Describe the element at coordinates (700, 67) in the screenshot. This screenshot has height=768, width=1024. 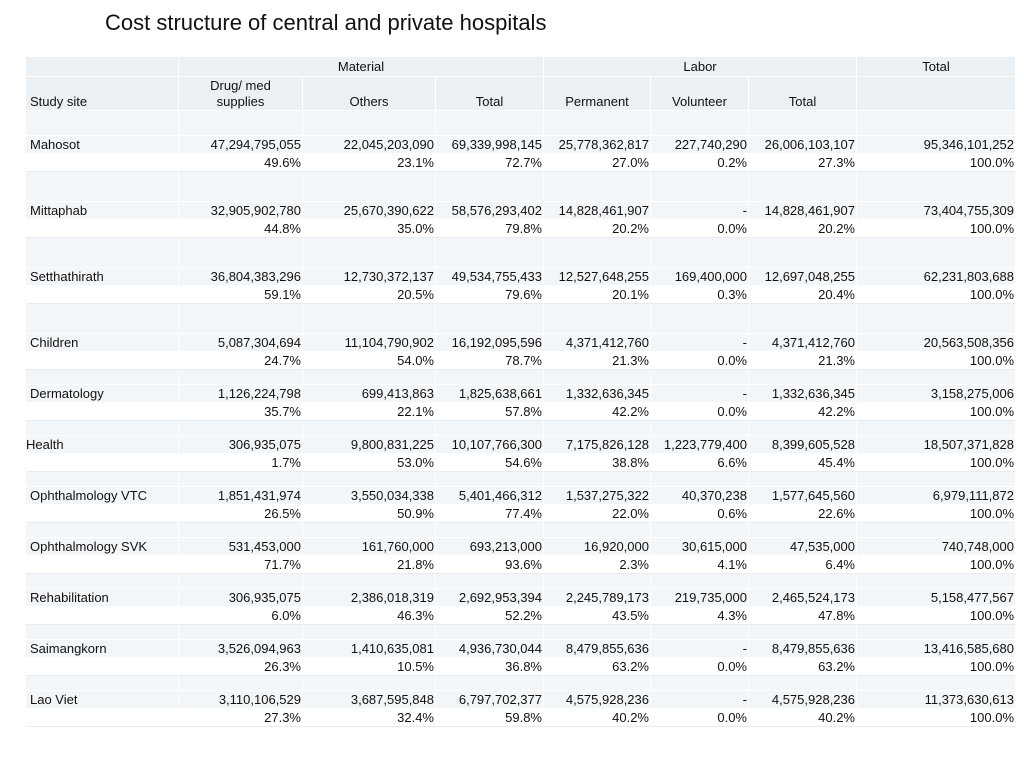
I see `header-labor: Labor` at that location.